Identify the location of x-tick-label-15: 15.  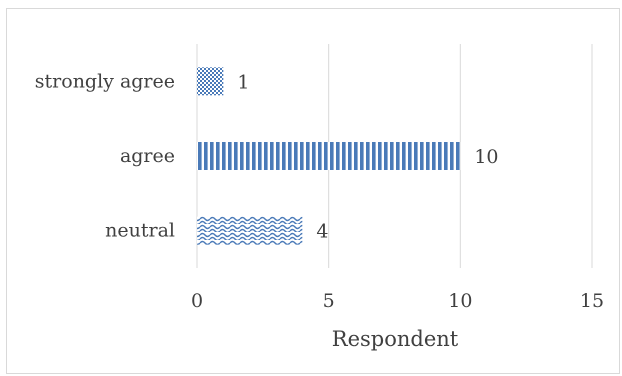
(592, 301).